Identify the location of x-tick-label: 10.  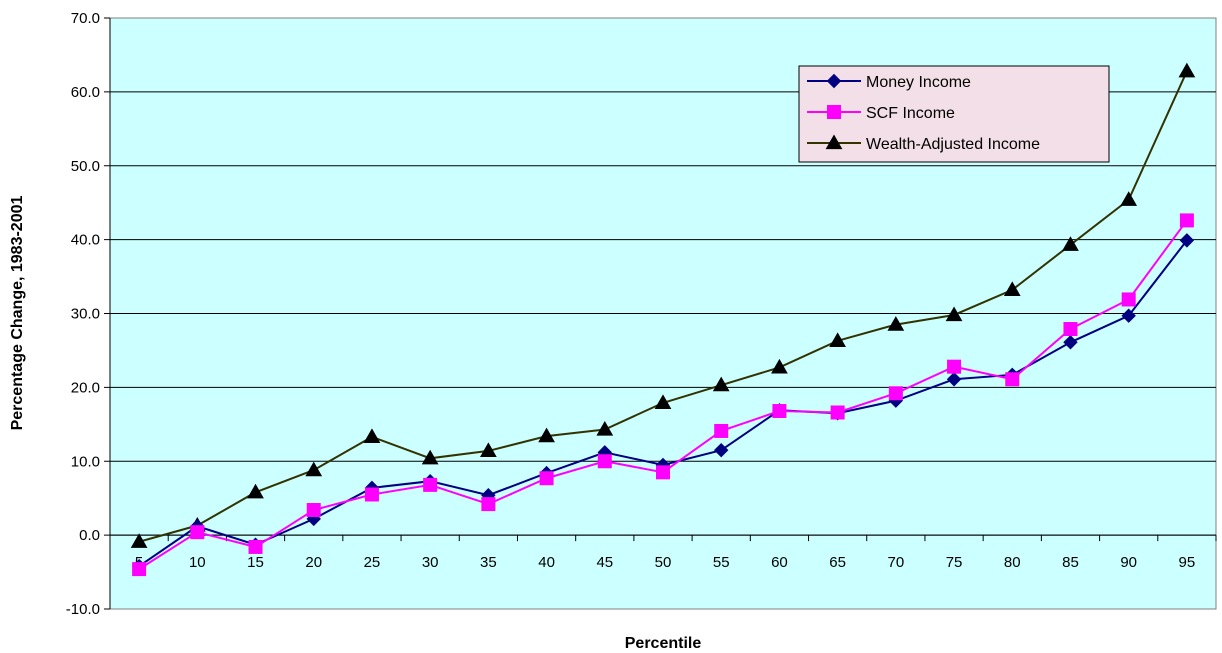
(197, 562).